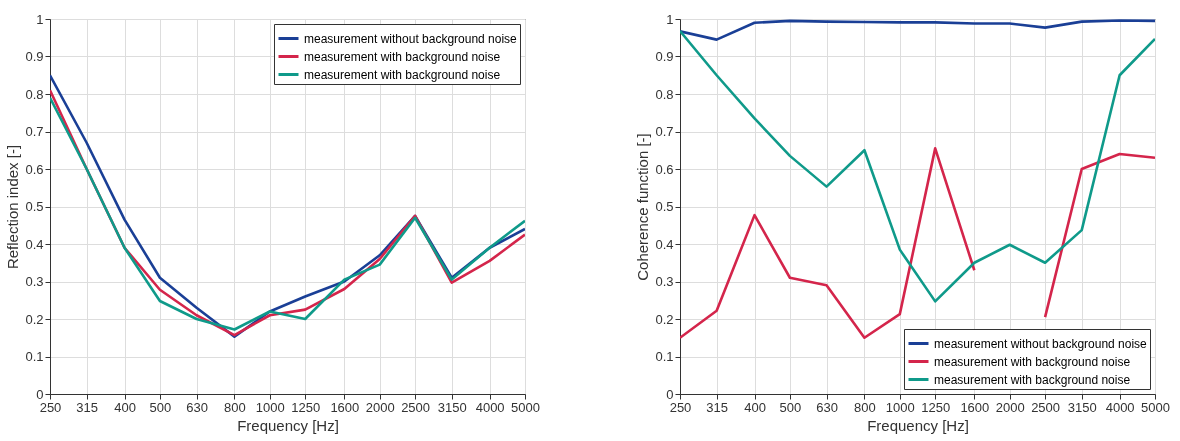  Describe the element at coordinates (13, 207) in the screenshot. I see `y-axis-title: Reflection index [-]` at that location.